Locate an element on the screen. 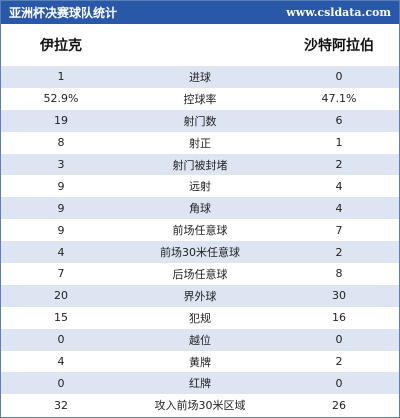  table-row: 1 进球 0 is located at coordinates (200, 77).